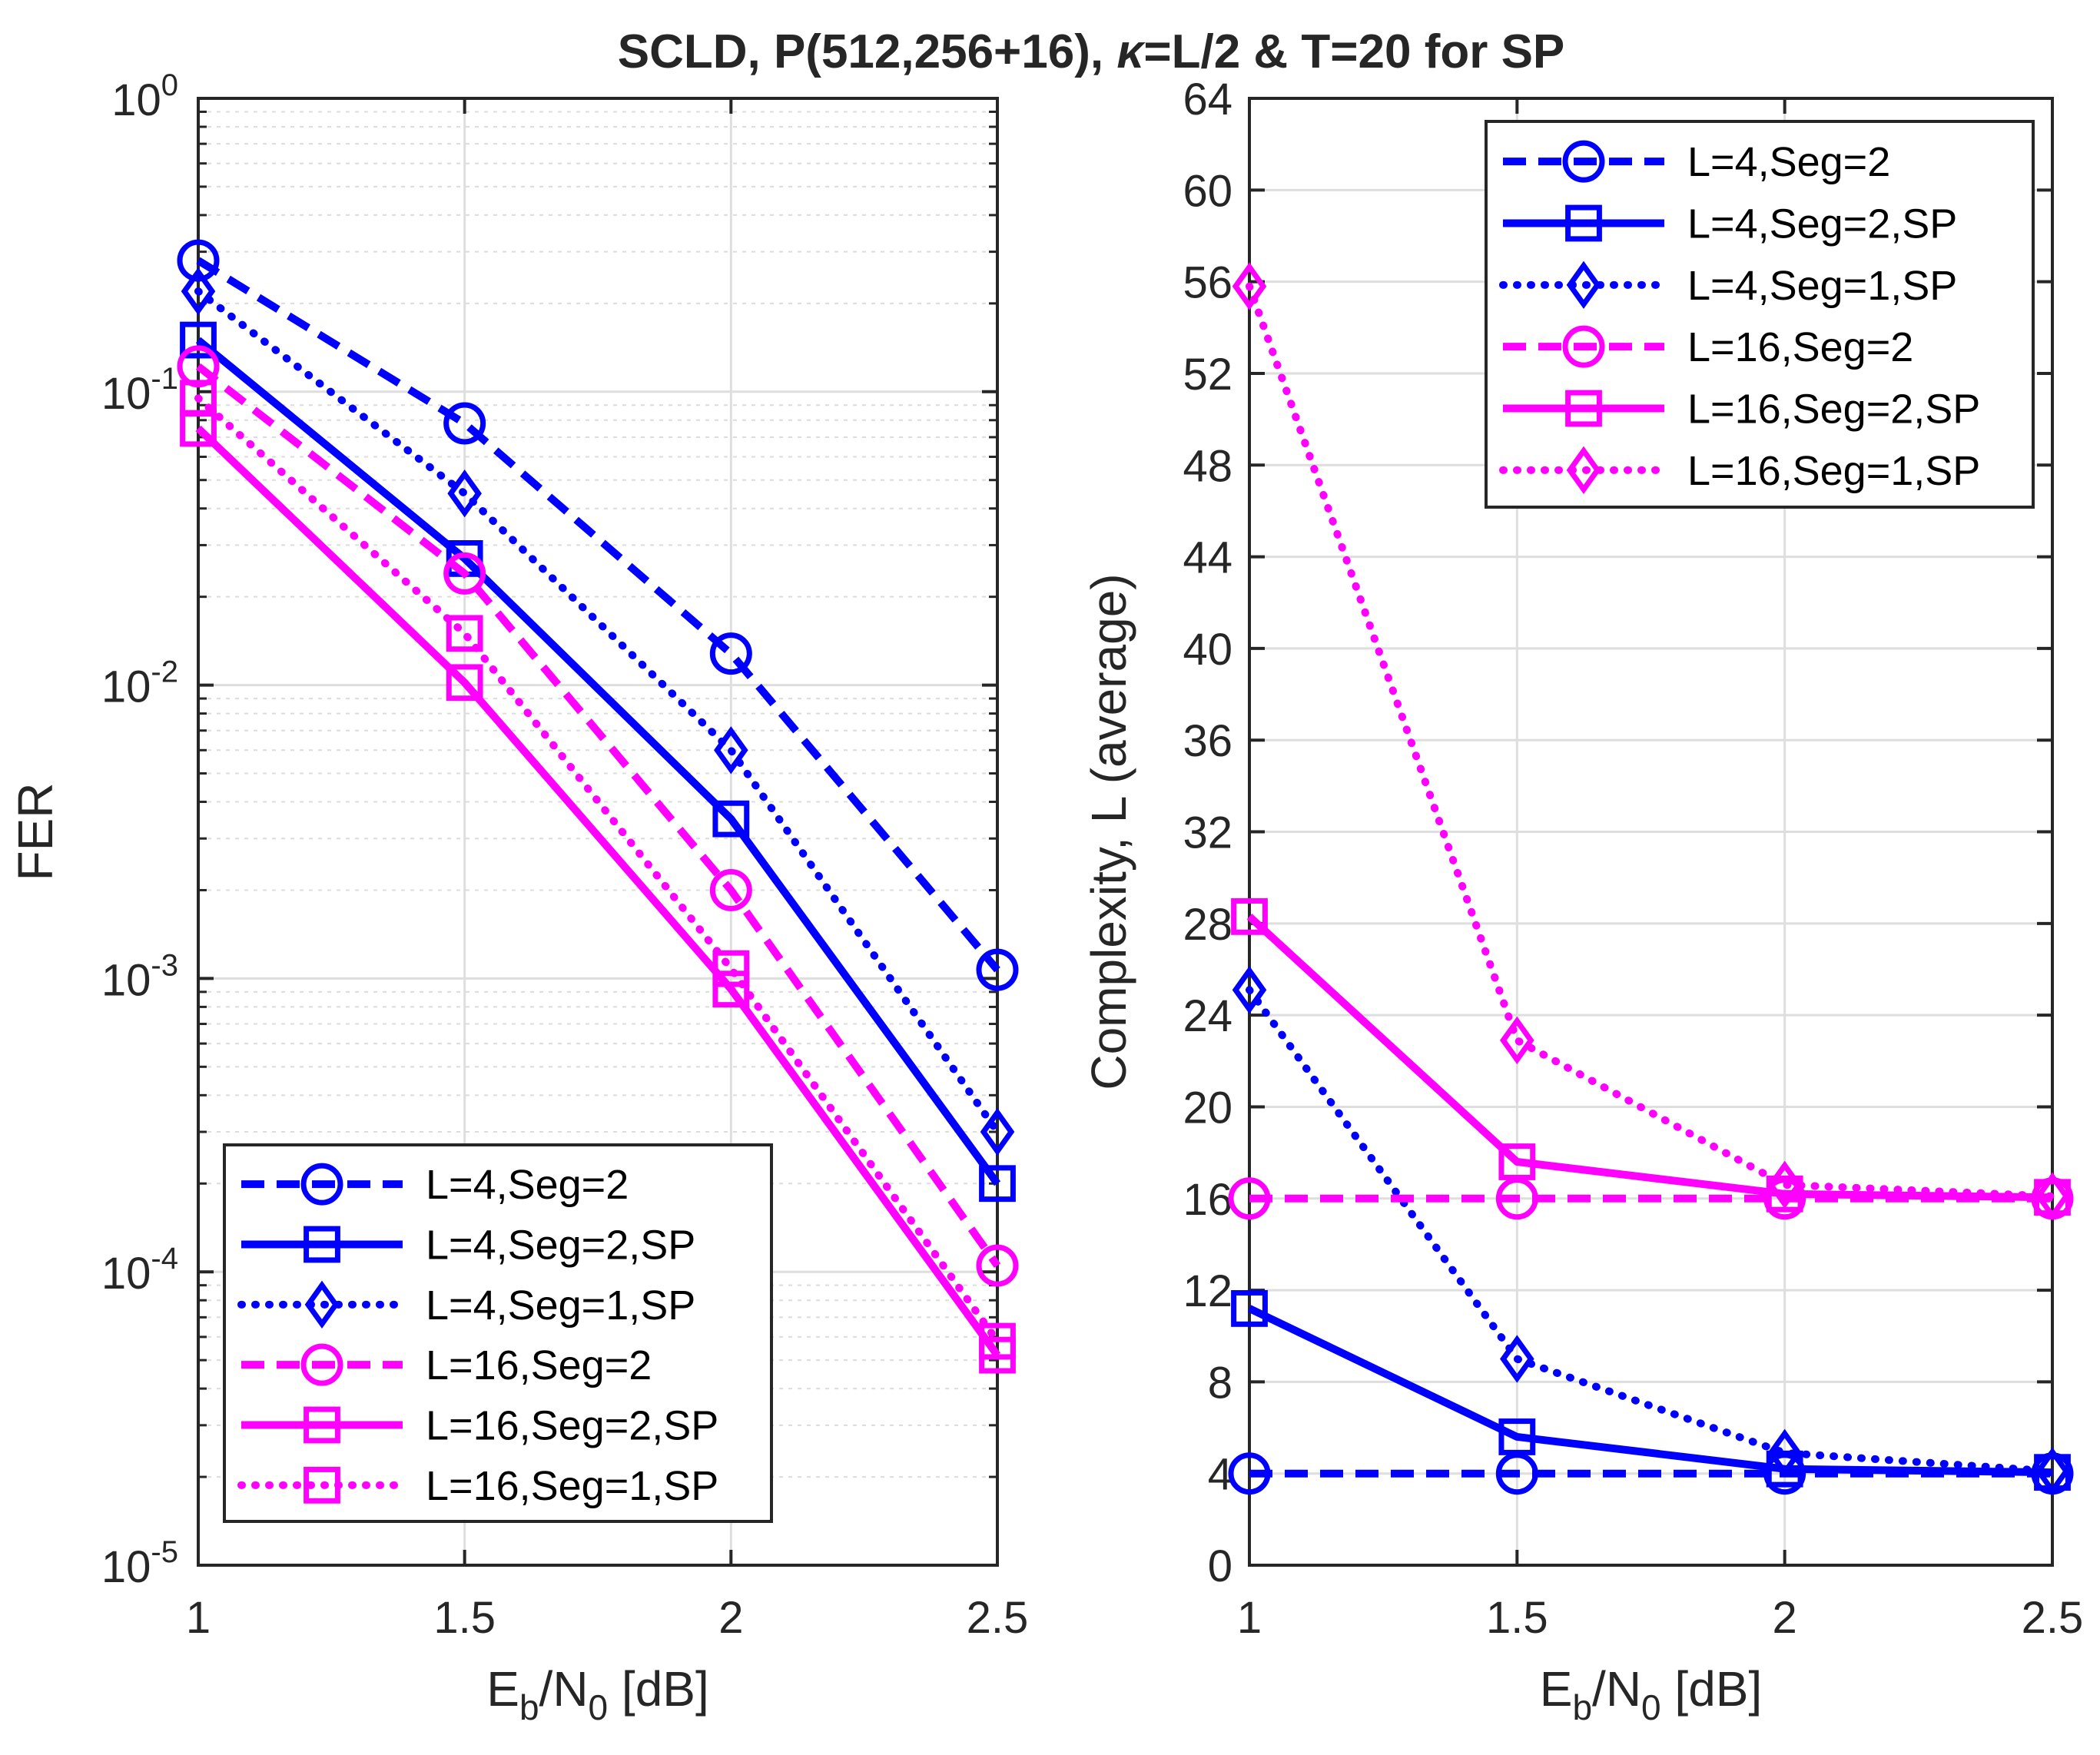 The image size is (2100, 1755). What do you see at coordinates (1207, 741) in the screenshot?
I see `y-tick-label: 36` at bounding box center [1207, 741].